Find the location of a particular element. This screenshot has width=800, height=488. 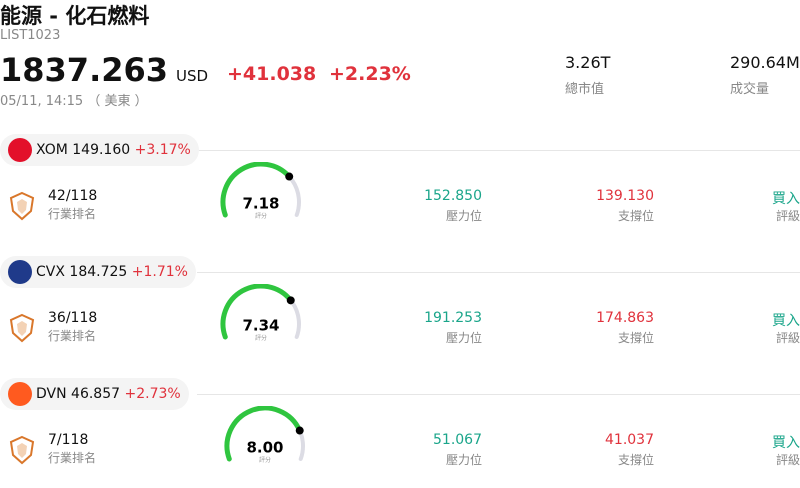

stock-price: 184.725 is located at coordinates (98, 272).